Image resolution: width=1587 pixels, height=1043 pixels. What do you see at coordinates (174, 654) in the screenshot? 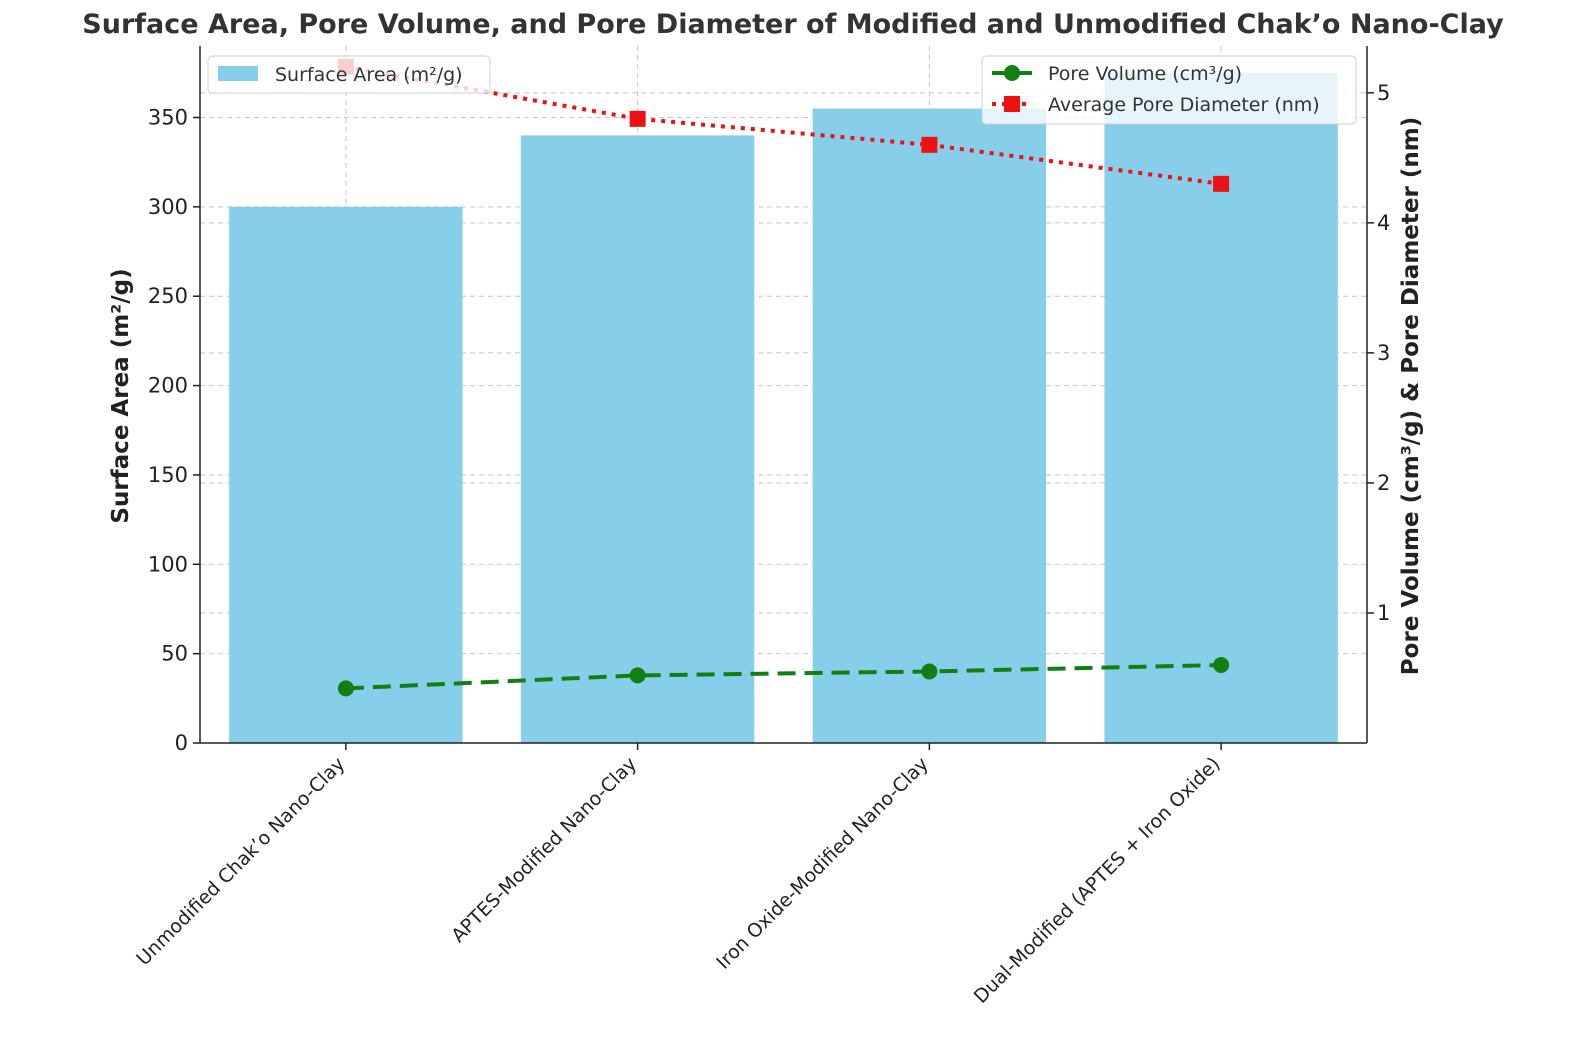
I see `left-tick-label: 50` at bounding box center [174, 654].